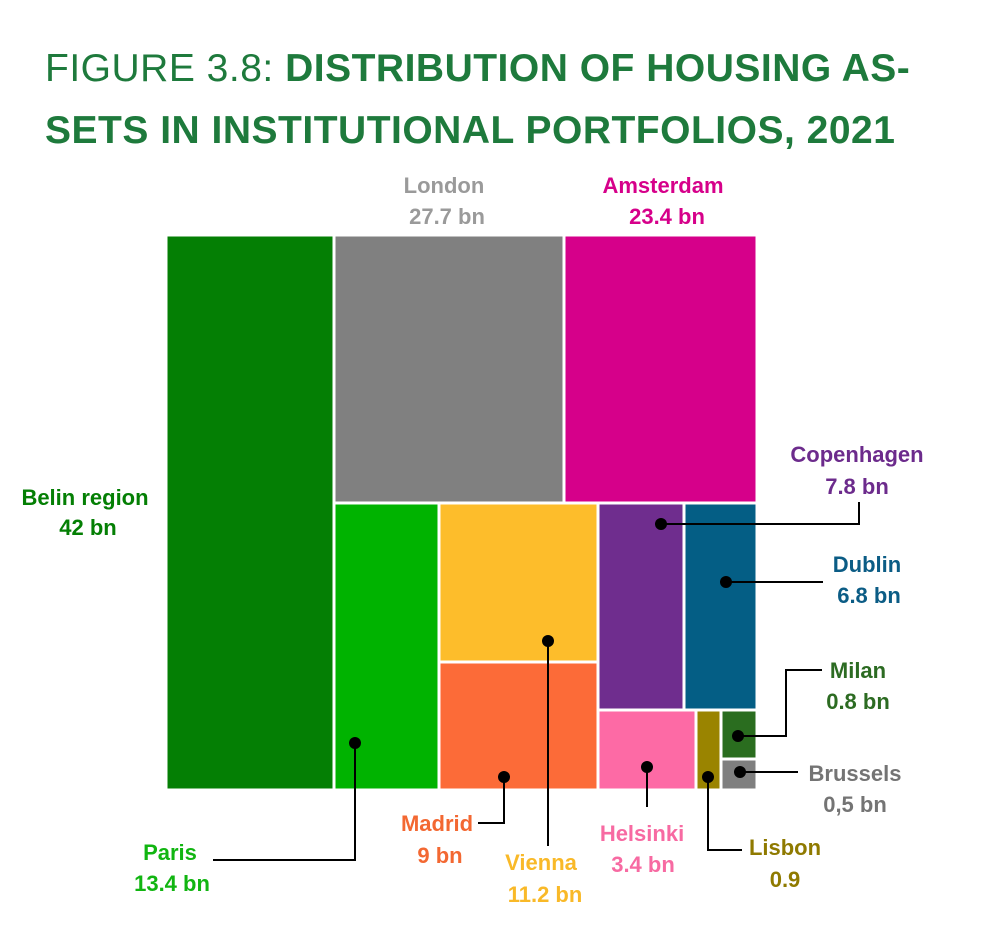 This screenshot has height=937, width=1000. I want to click on leader-line-lisbon, so click(724, 814).